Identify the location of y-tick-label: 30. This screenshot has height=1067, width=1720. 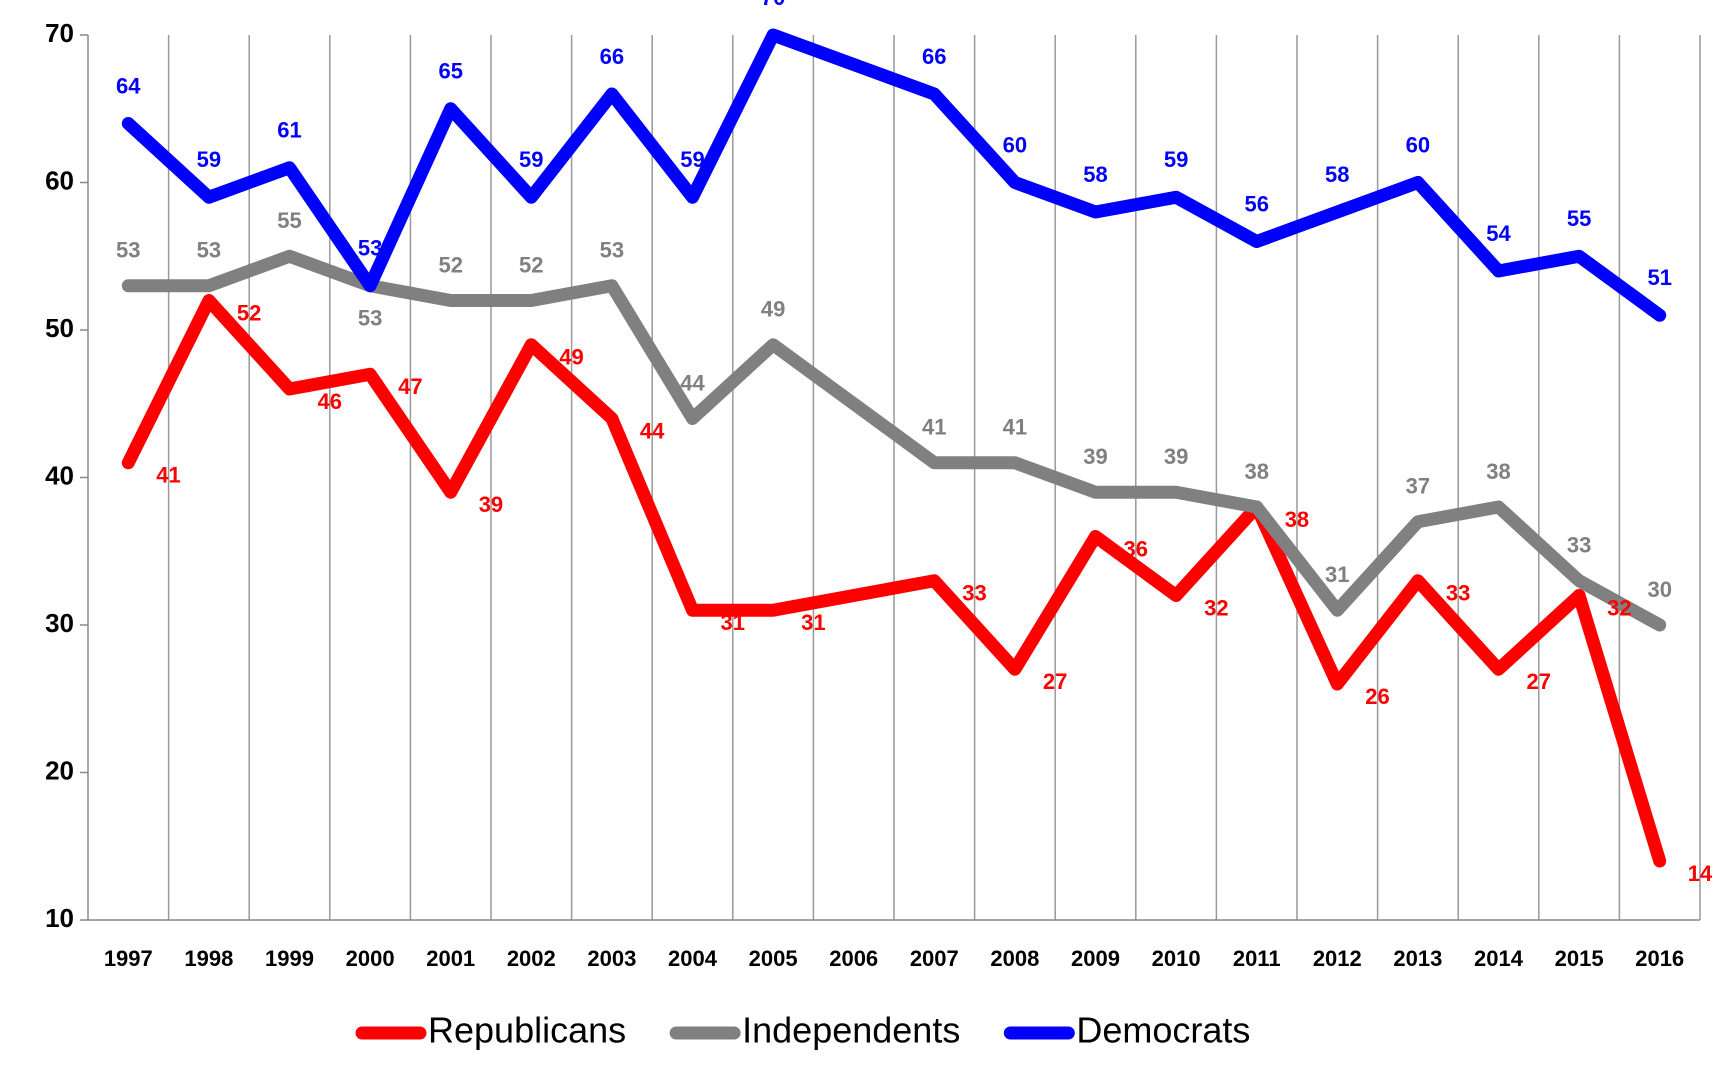
(59, 623).